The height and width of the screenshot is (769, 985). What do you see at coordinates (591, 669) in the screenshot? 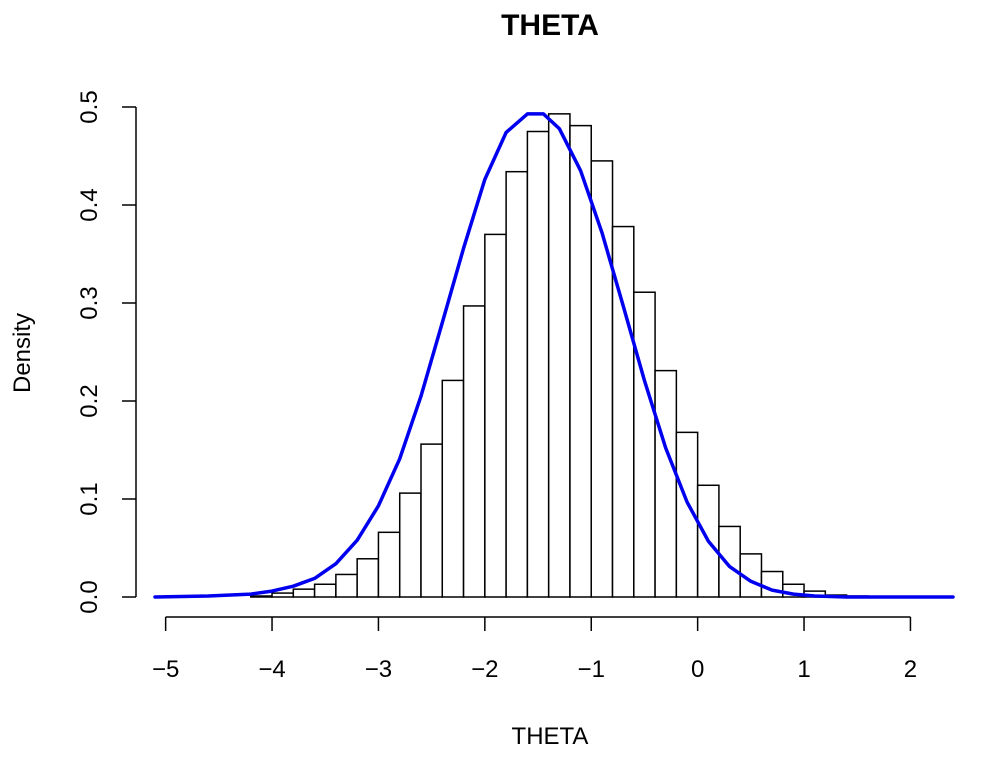
I see `x-tick-label: −1` at bounding box center [591, 669].